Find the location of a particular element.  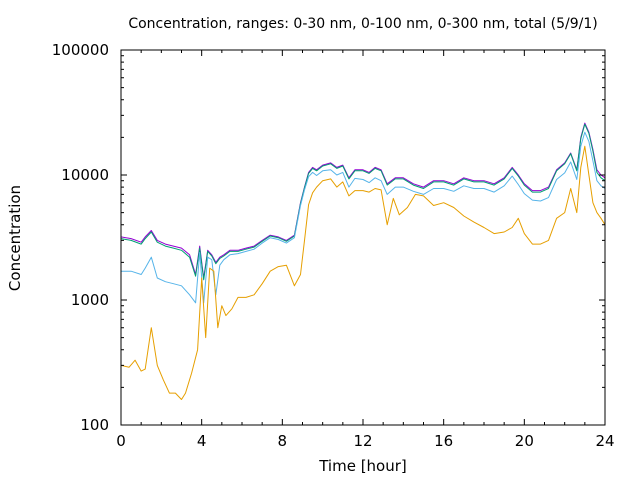

x-tick-label: 20 is located at coordinates (524, 441).